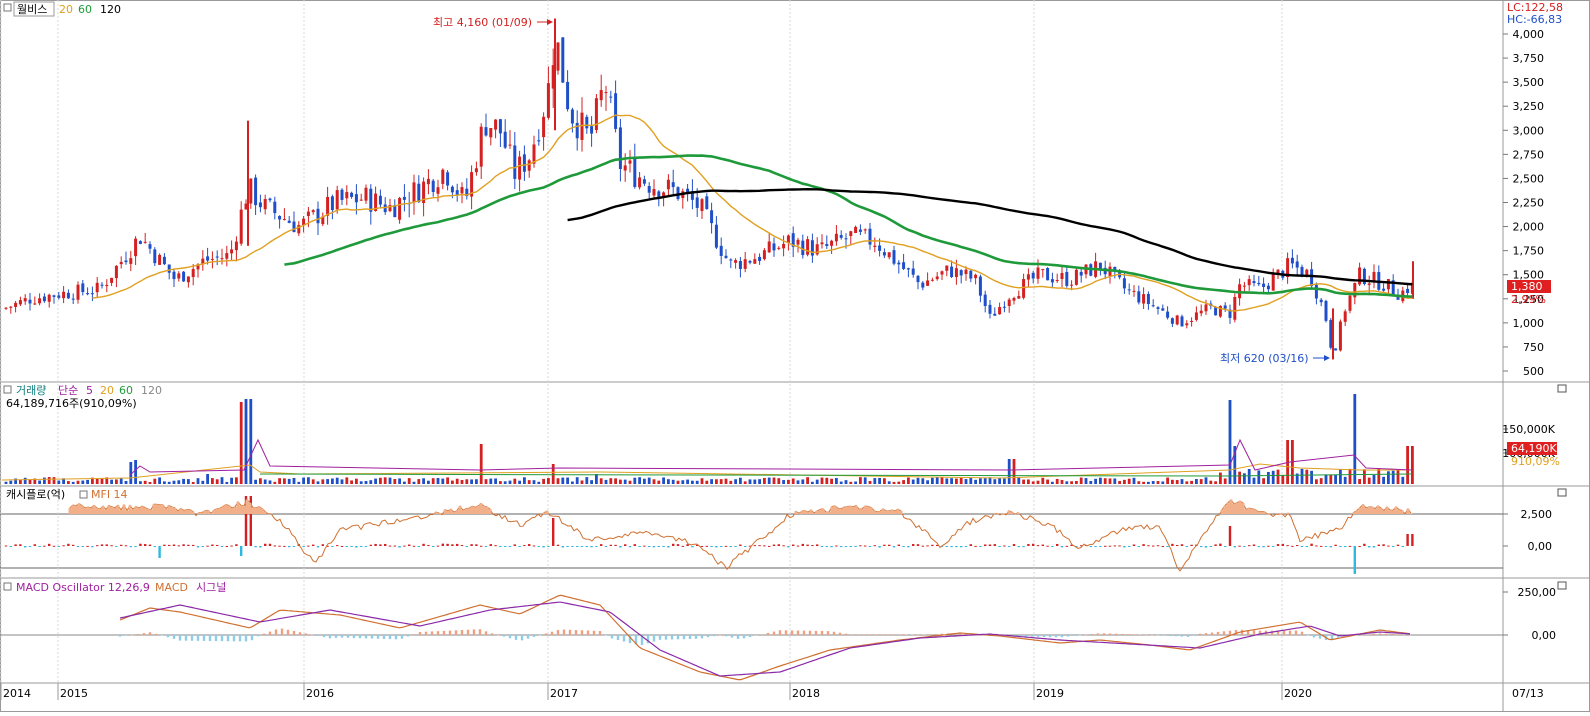  What do you see at coordinates (7, 586) in the screenshot?
I see `macd-menu-icon` at bounding box center [7, 586].